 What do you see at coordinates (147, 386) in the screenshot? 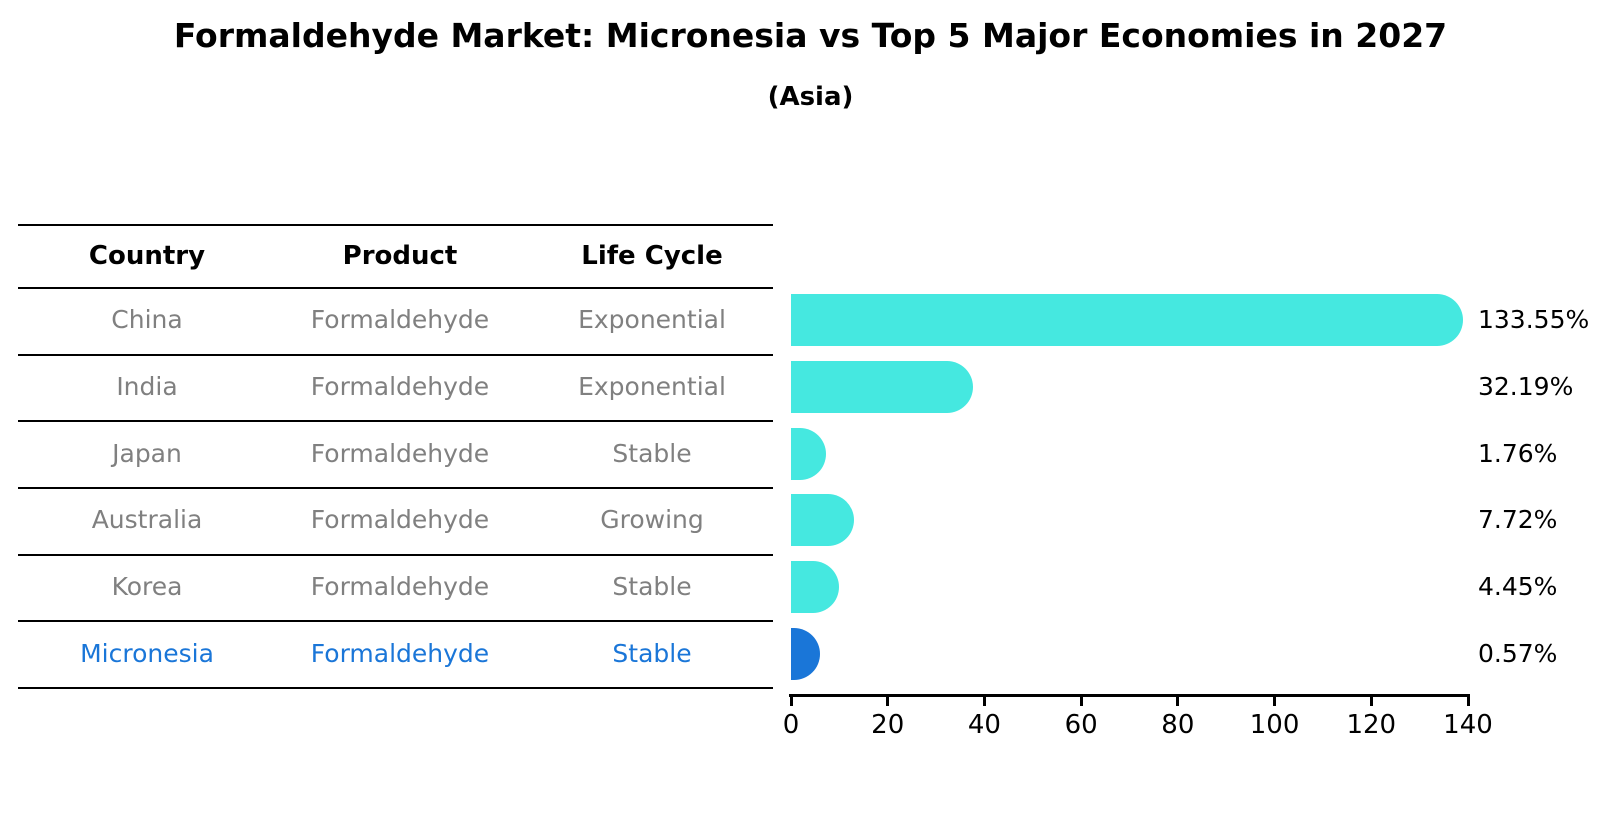
I see `cell-country: India` at bounding box center [147, 386].